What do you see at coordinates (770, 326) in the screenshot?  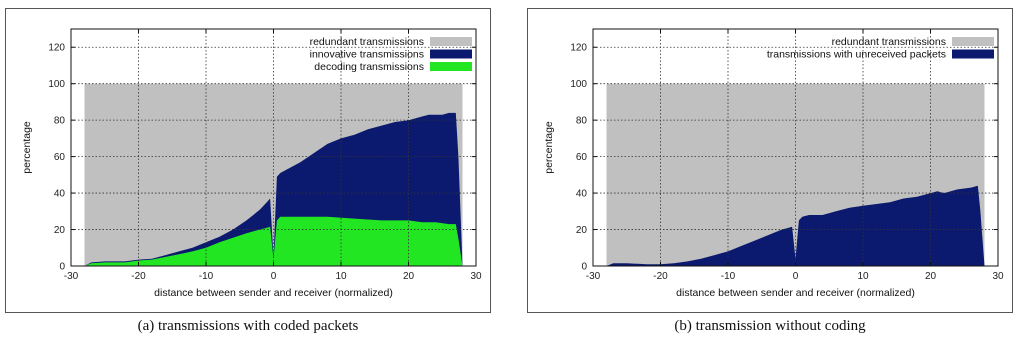 I see `caption-b: (b) transmission without coding` at bounding box center [770, 326].